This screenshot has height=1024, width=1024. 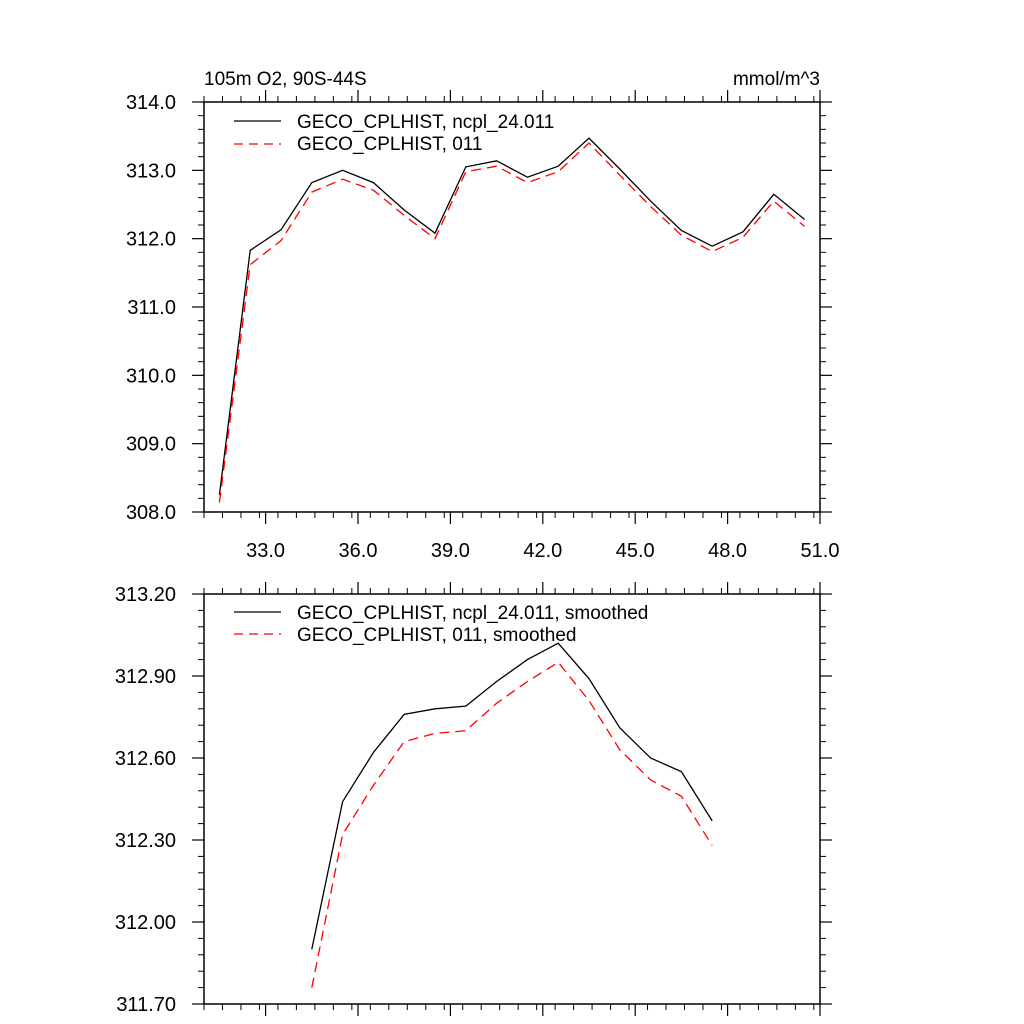 I want to click on bottom-series-lines, so click(x=512, y=815).